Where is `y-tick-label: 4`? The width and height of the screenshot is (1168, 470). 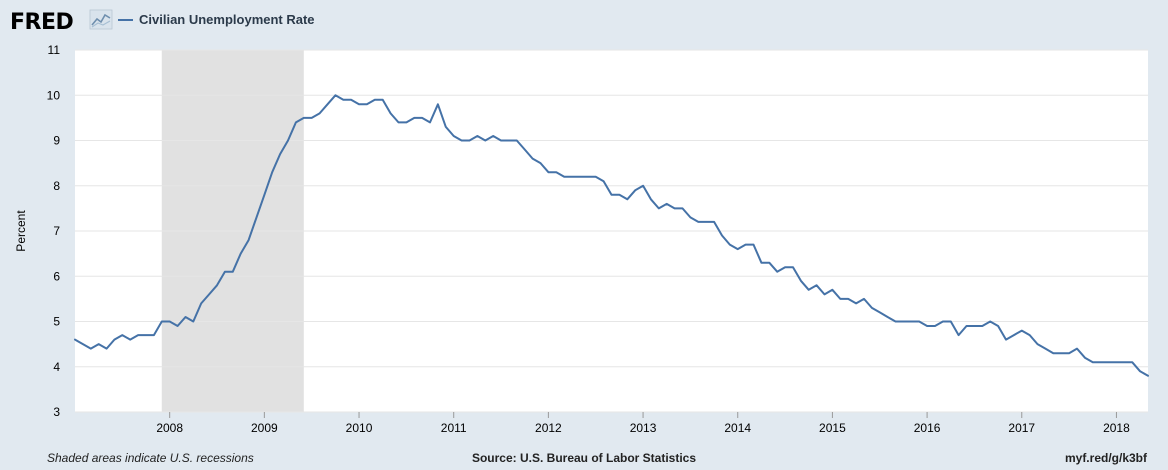
y-tick-label: 4 is located at coordinates (56, 367).